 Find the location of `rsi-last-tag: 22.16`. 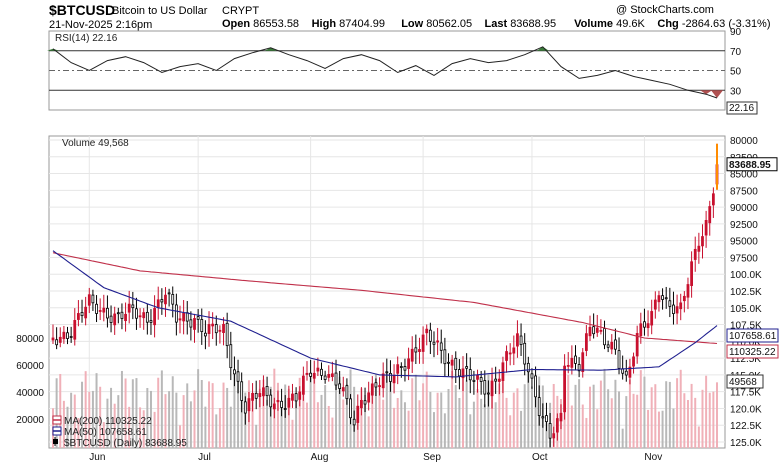

rsi-last-tag: 22.16 is located at coordinates (742, 108).